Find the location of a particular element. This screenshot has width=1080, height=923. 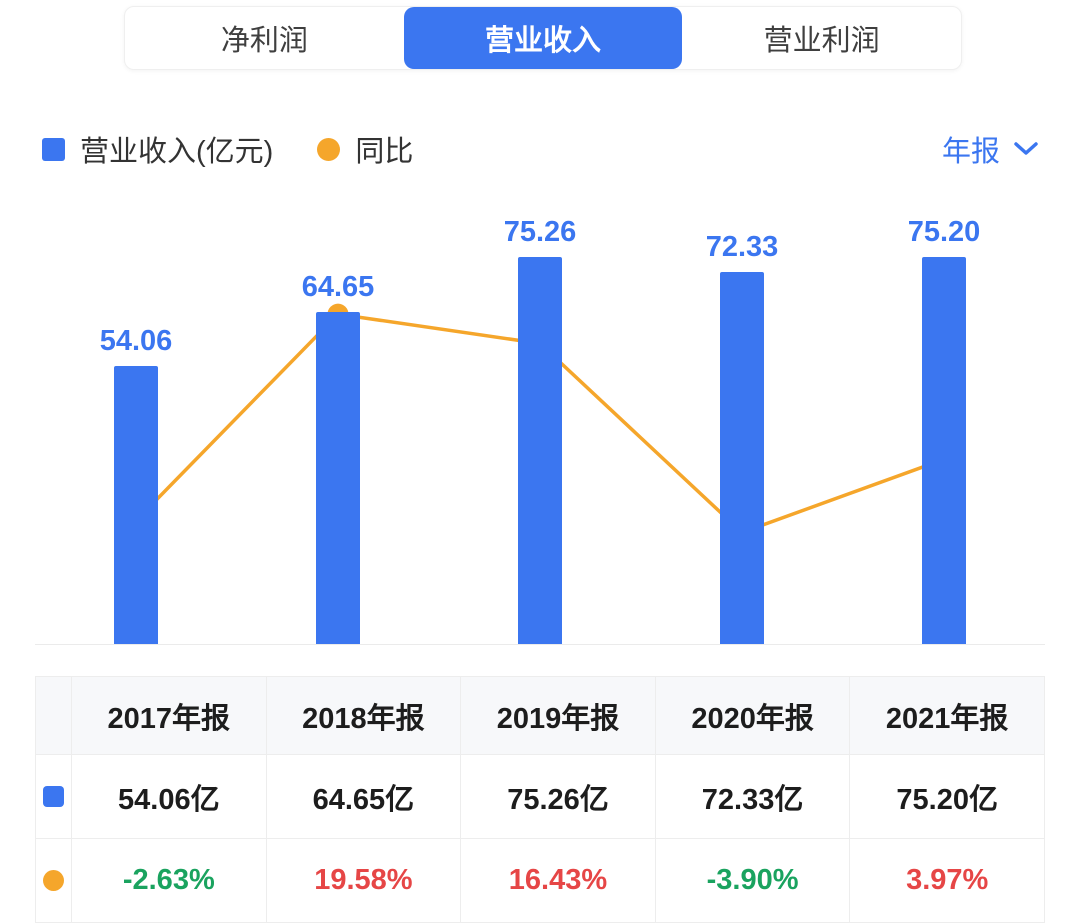

period-select-label: 年报 is located at coordinates (970, 152).